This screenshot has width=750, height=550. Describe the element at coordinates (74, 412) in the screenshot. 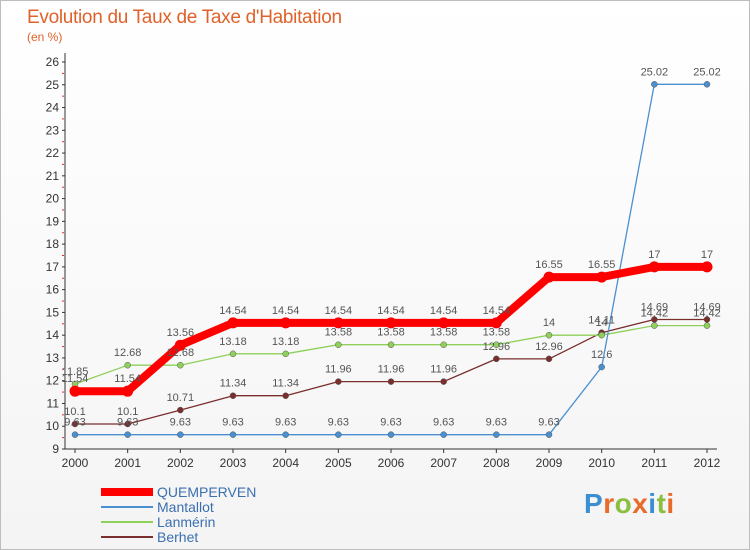

I see `data-label: 10.1` at that location.